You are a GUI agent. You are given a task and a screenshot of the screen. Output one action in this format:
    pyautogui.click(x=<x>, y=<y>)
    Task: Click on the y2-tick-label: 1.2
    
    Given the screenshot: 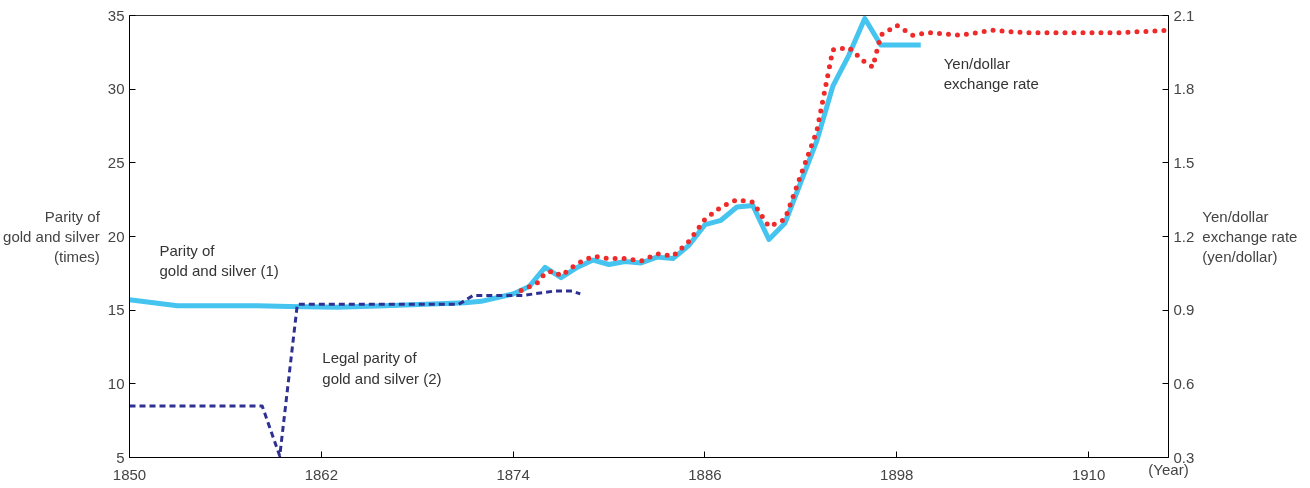 What is the action you would take?
    pyautogui.click(x=1184, y=236)
    